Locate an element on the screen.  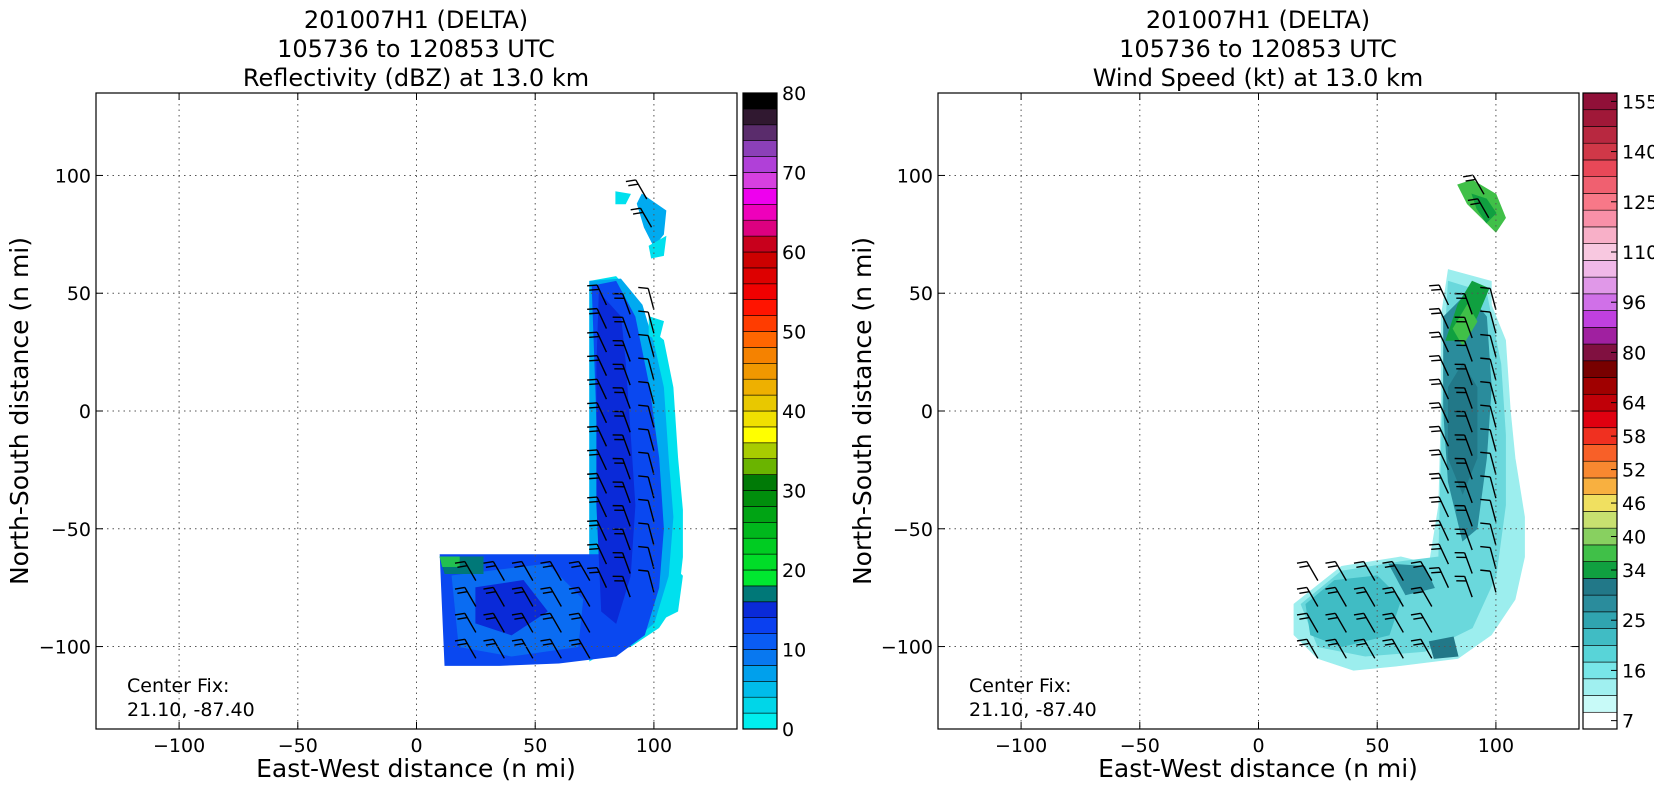
colorbar-tick-label: 20 is located at coordinates (794, 571).